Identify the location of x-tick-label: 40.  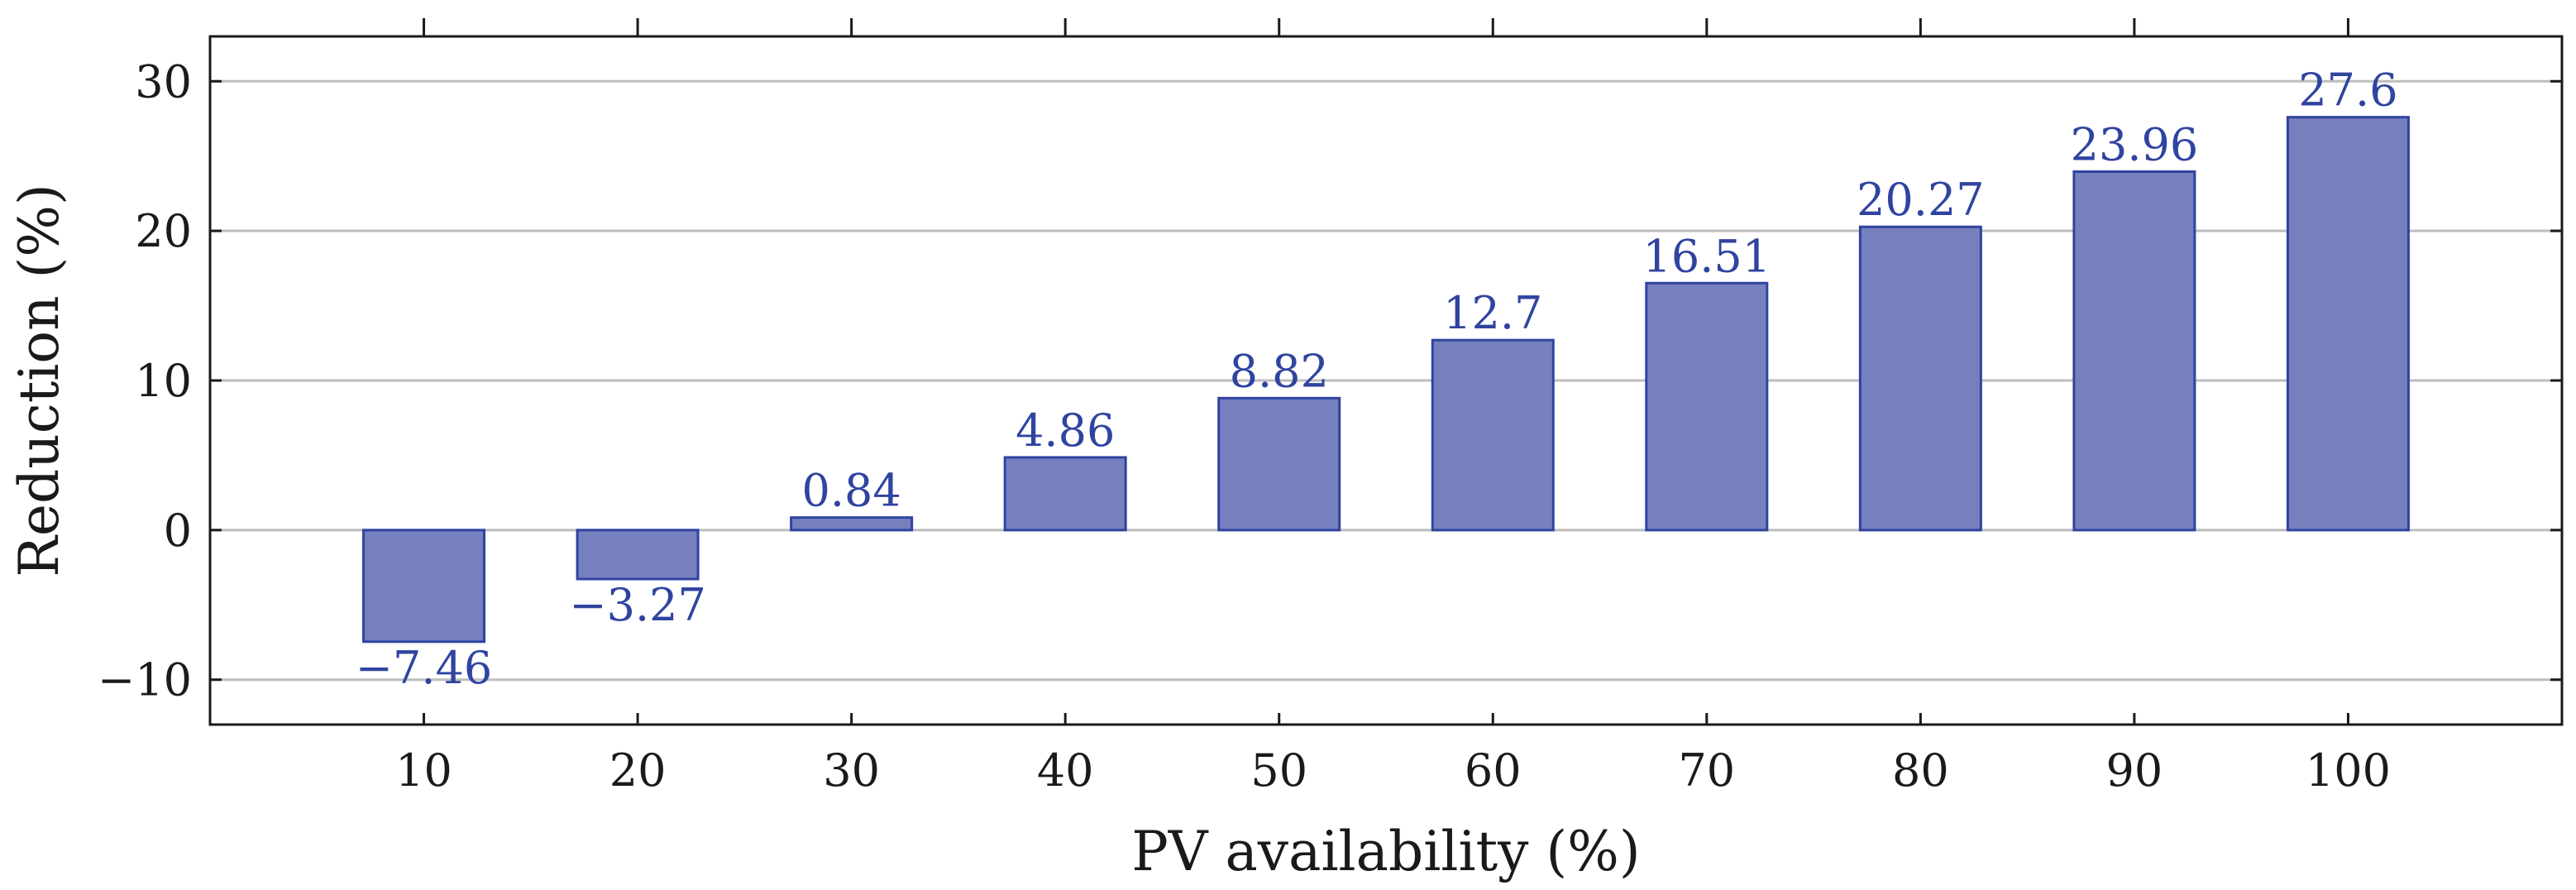
(1065, 771).